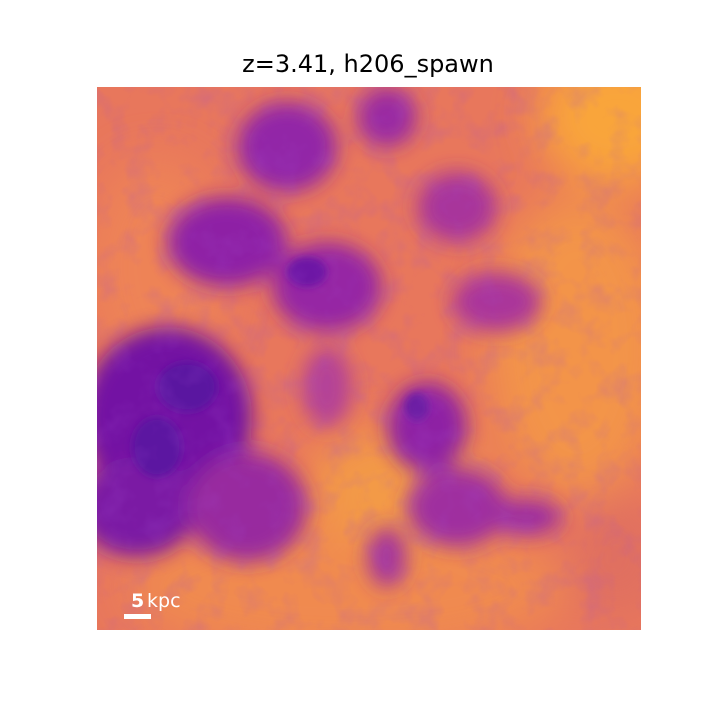  Describe the element at coordinates (164, 601) in the screenshot. I see `scale-bar-unit: kpc` at that location.